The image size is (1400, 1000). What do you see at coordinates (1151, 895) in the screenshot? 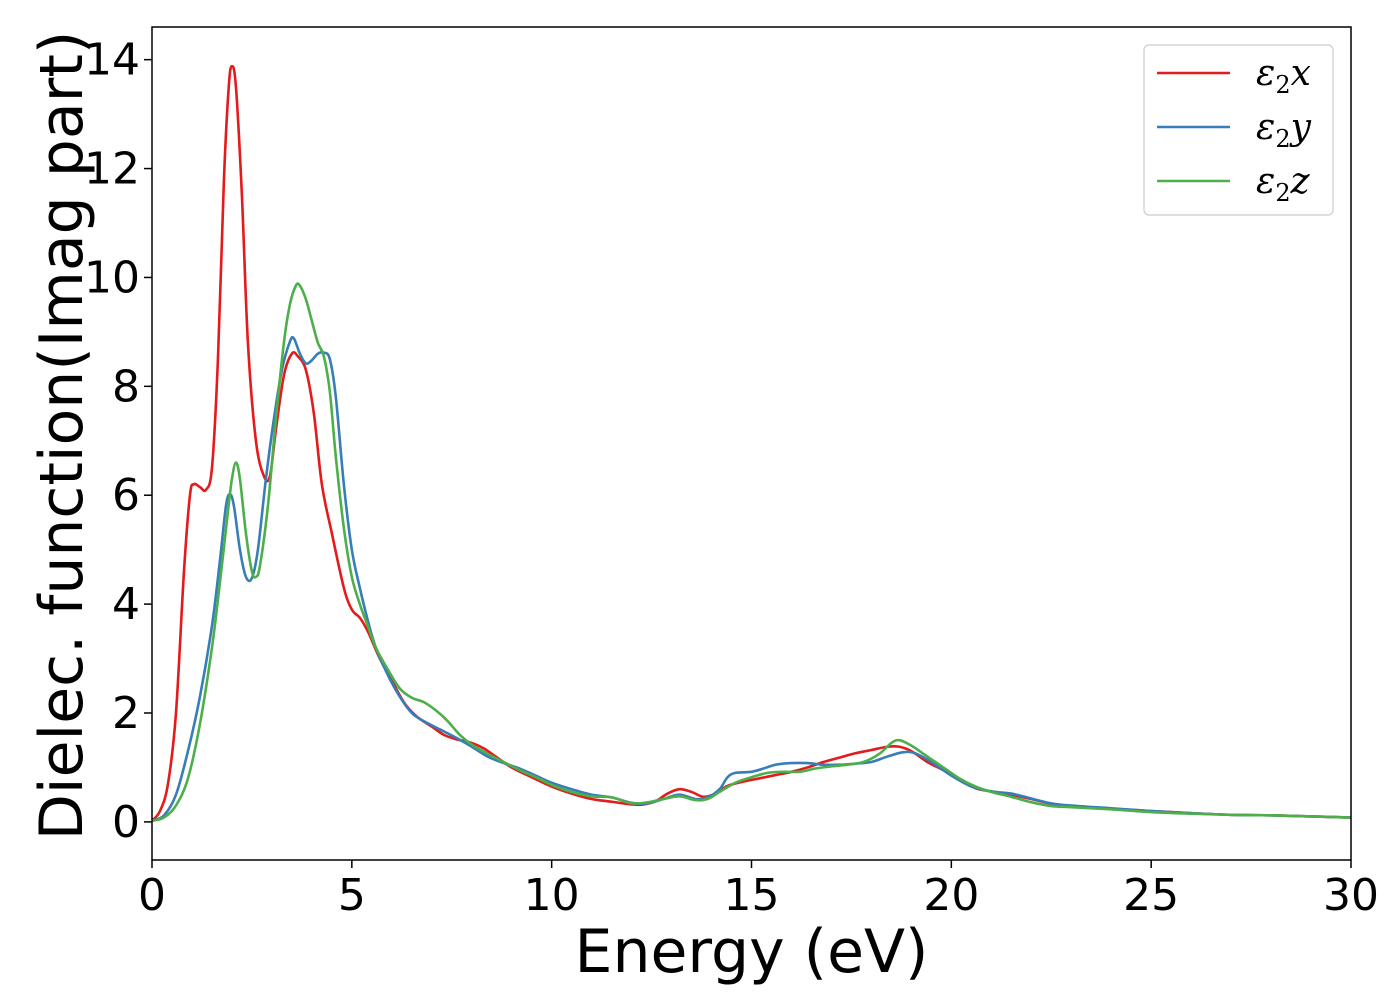
I see `x-tick-label: 25` at bounding box center [1151, 895].